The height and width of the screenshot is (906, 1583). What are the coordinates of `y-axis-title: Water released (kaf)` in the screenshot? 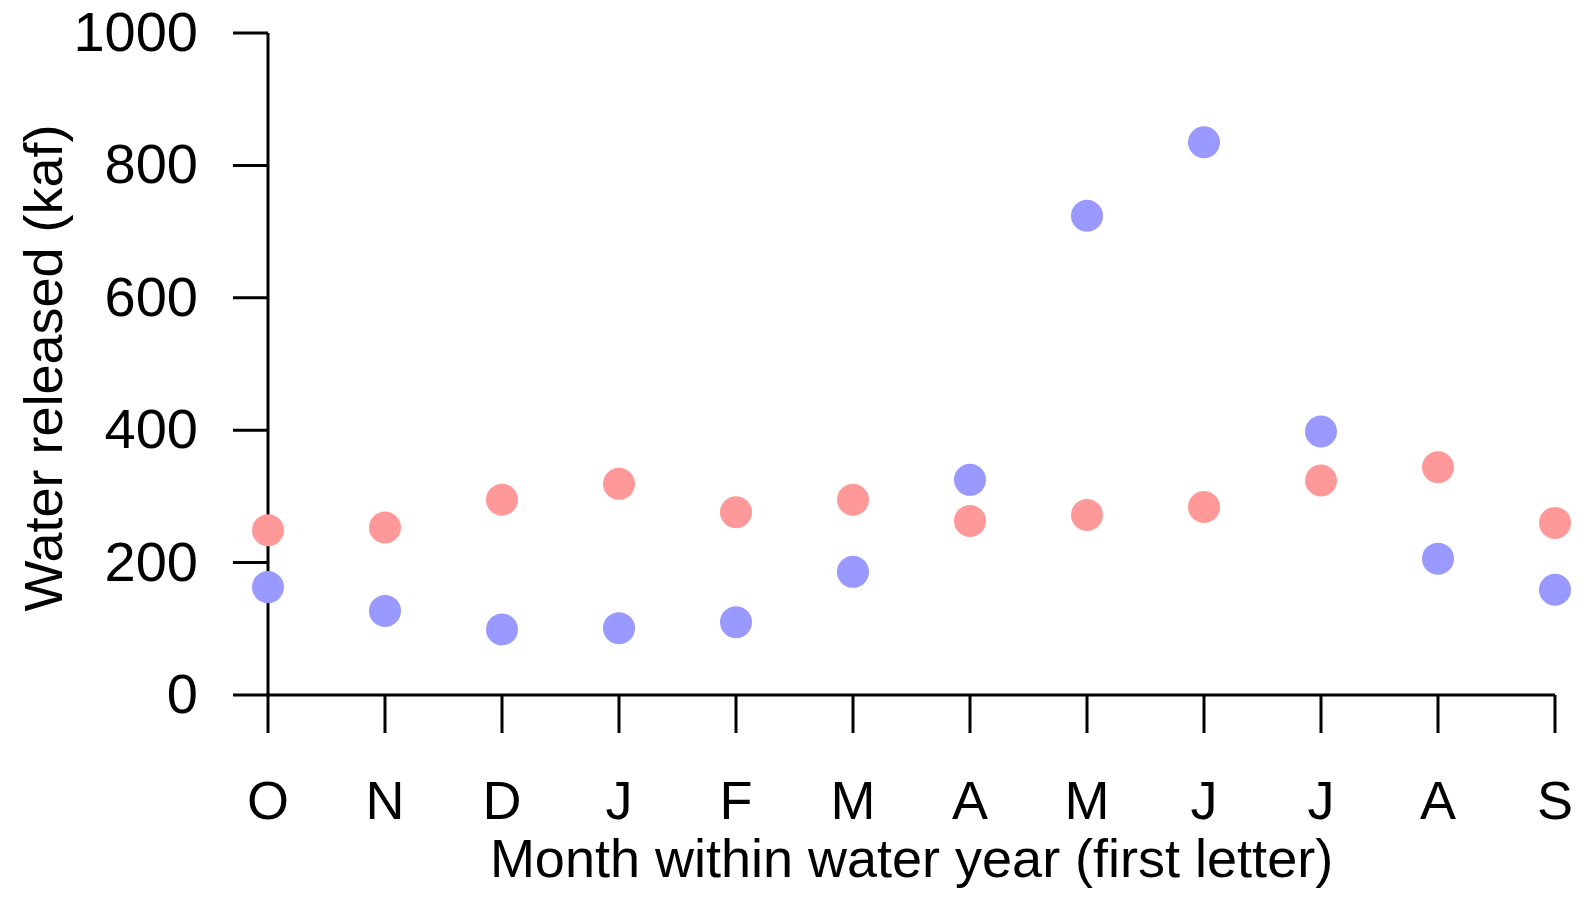 It's located at (43, 368).